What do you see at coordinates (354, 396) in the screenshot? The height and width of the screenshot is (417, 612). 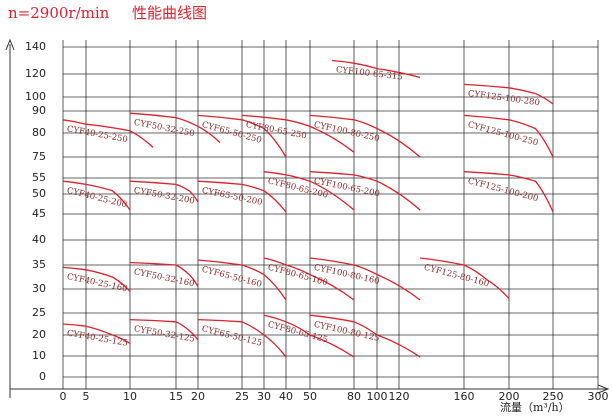 I see `x-tick-label: 80` at bounding box center [354, 396].